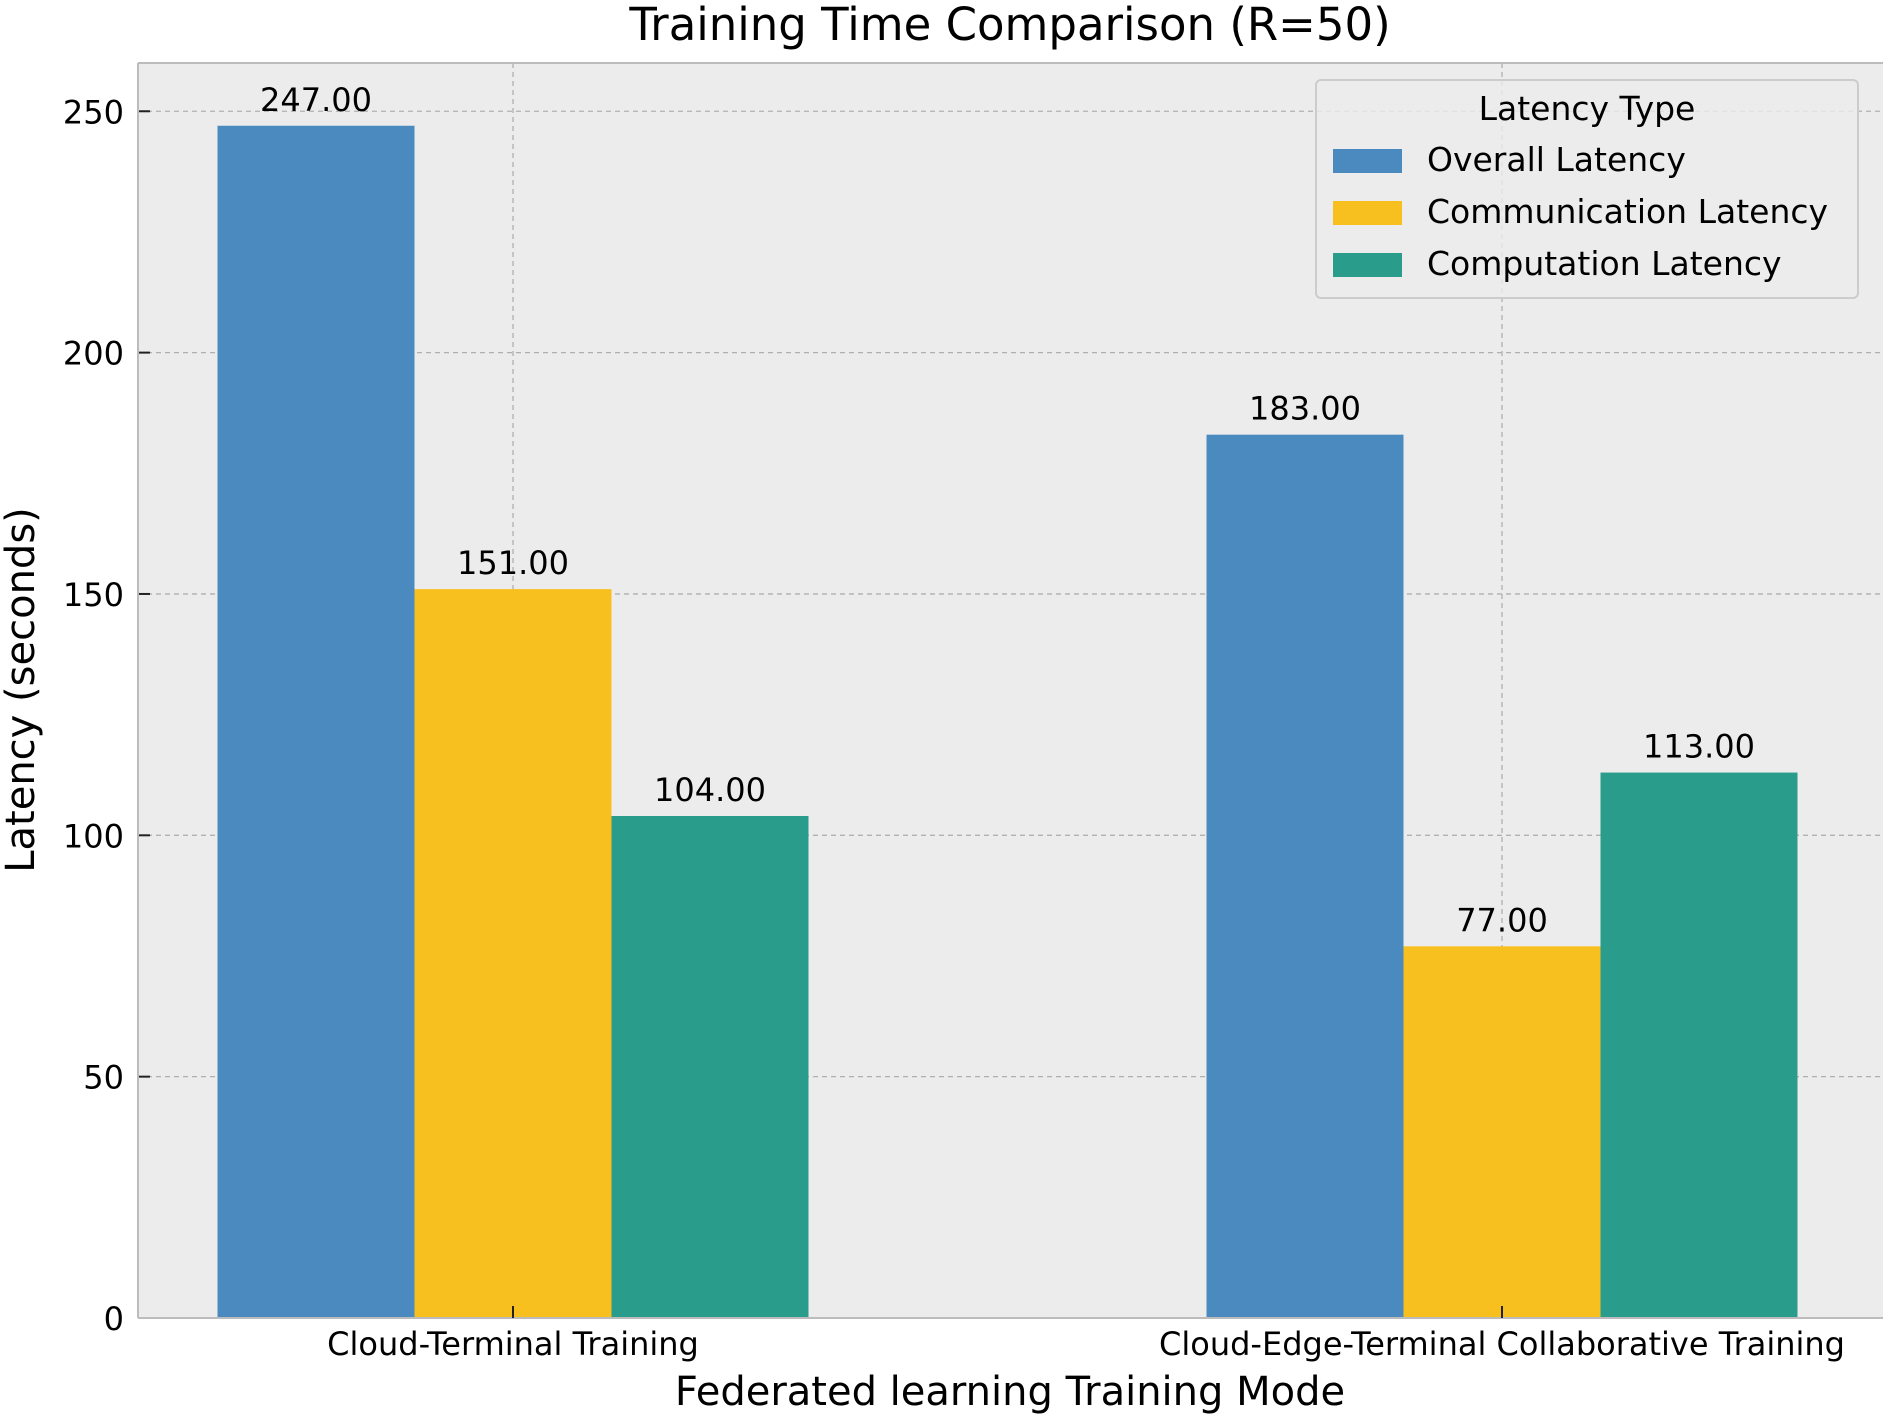 The height and width of the screenshot is (1425, 1883). I want to click on y-tick-label: 100, so click(93, 836).